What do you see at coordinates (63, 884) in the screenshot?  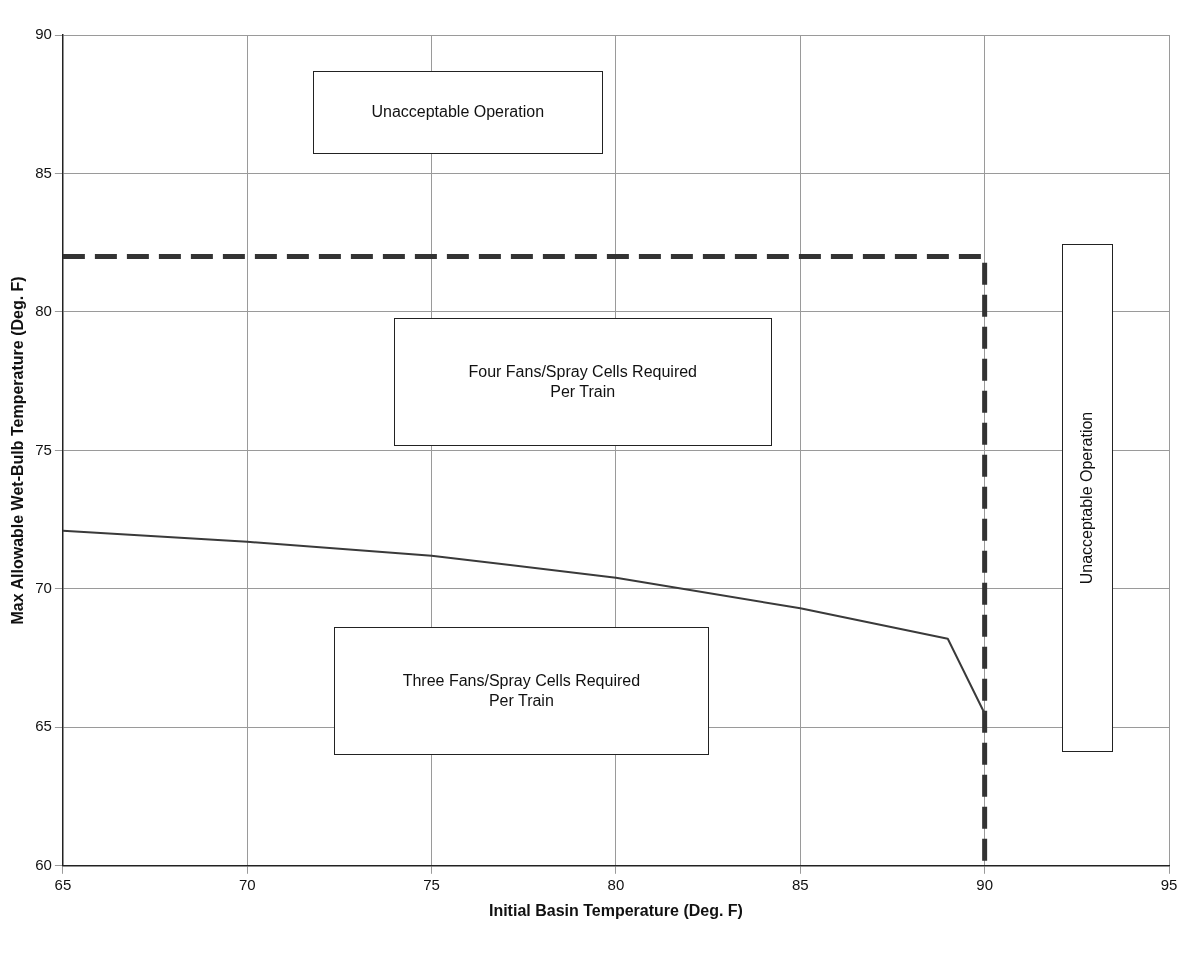 I see `x-tick-label: 65` at bounding box center [63, 884].